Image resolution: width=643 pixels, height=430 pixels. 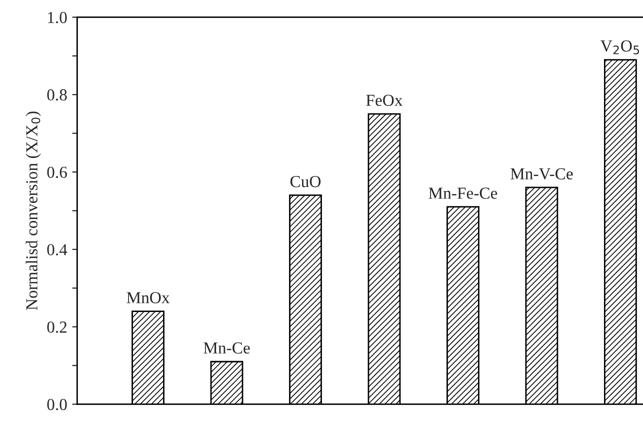 I want to click on x-tick-label: FeOx, so click(x=384, y=100).